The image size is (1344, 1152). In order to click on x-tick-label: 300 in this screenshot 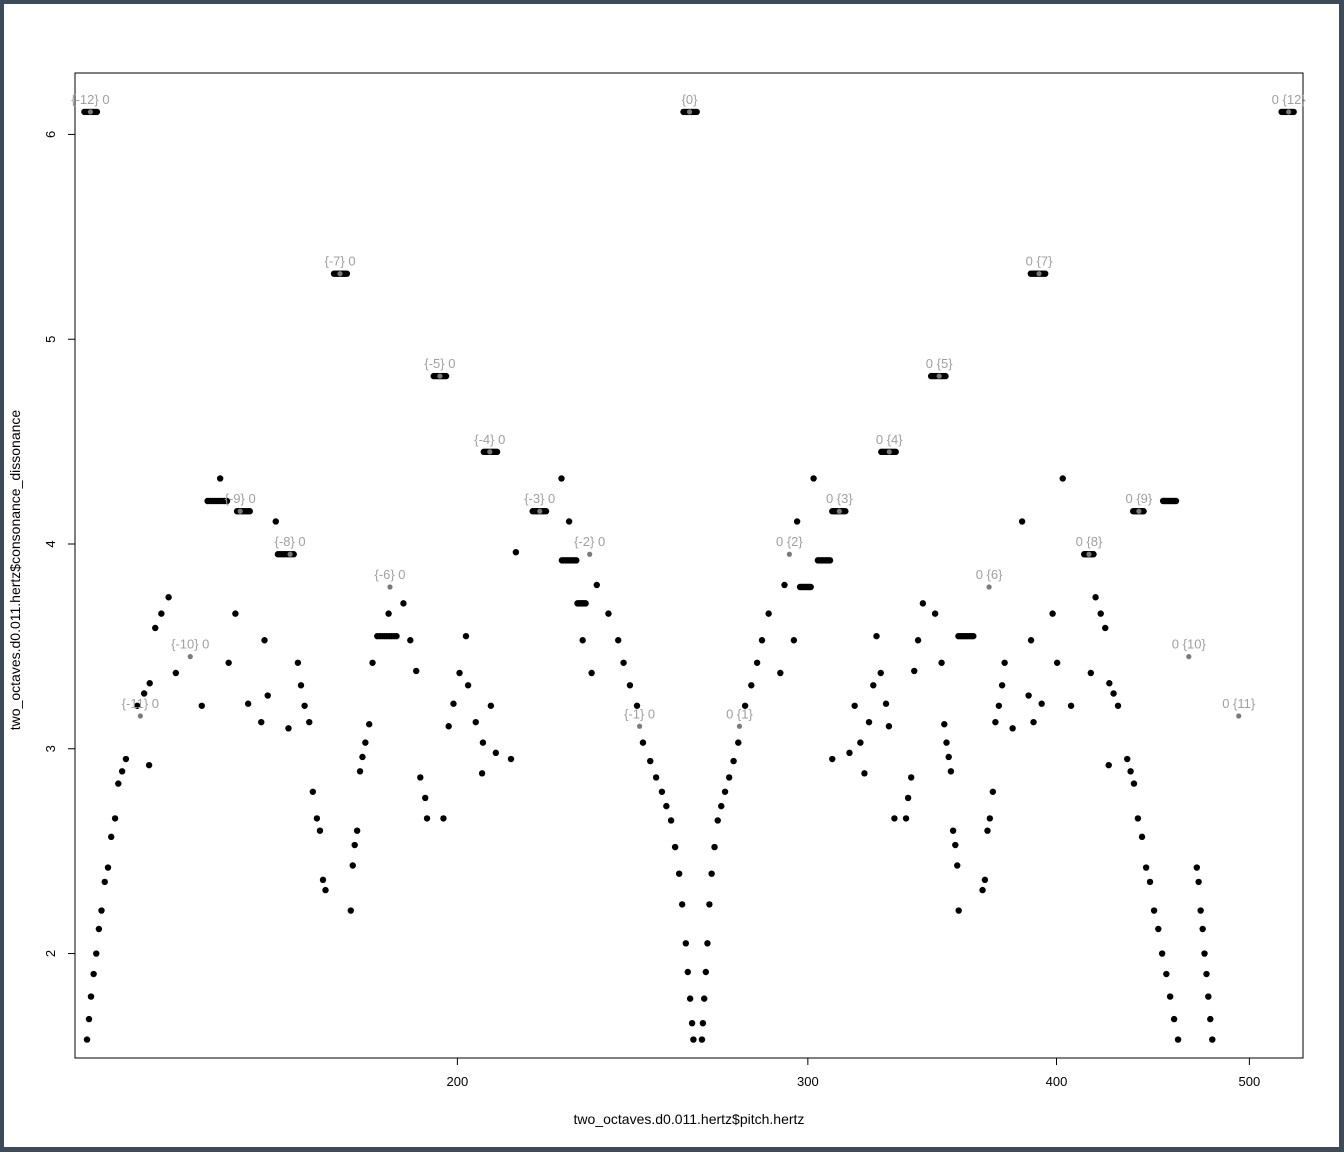, I will do `click(808, 1081)`.